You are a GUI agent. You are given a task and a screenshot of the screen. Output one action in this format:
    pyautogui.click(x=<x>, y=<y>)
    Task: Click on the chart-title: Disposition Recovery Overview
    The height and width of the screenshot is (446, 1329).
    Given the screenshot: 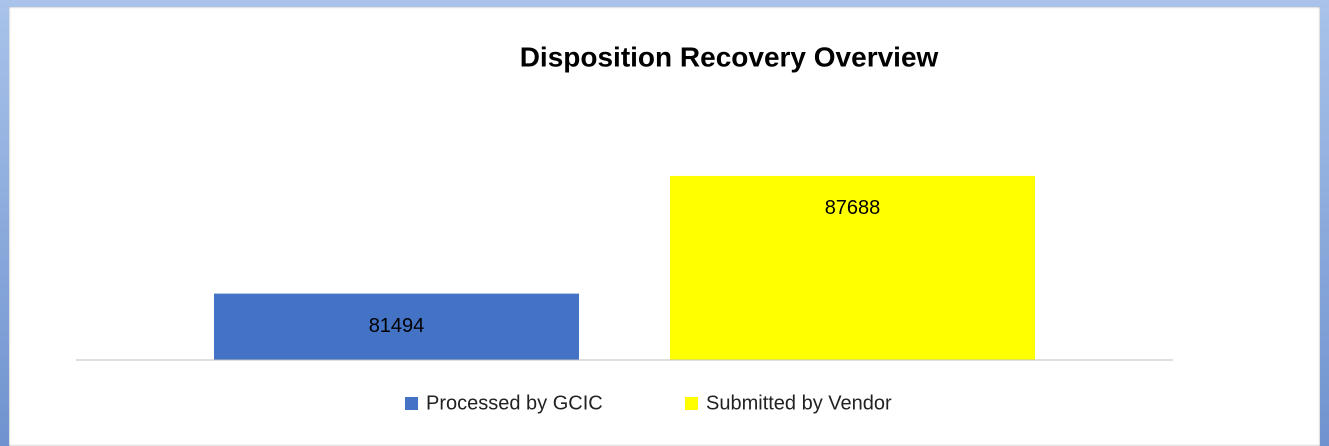 What is the action you would take?
    pyautogui.click(x=729, y=56)
    